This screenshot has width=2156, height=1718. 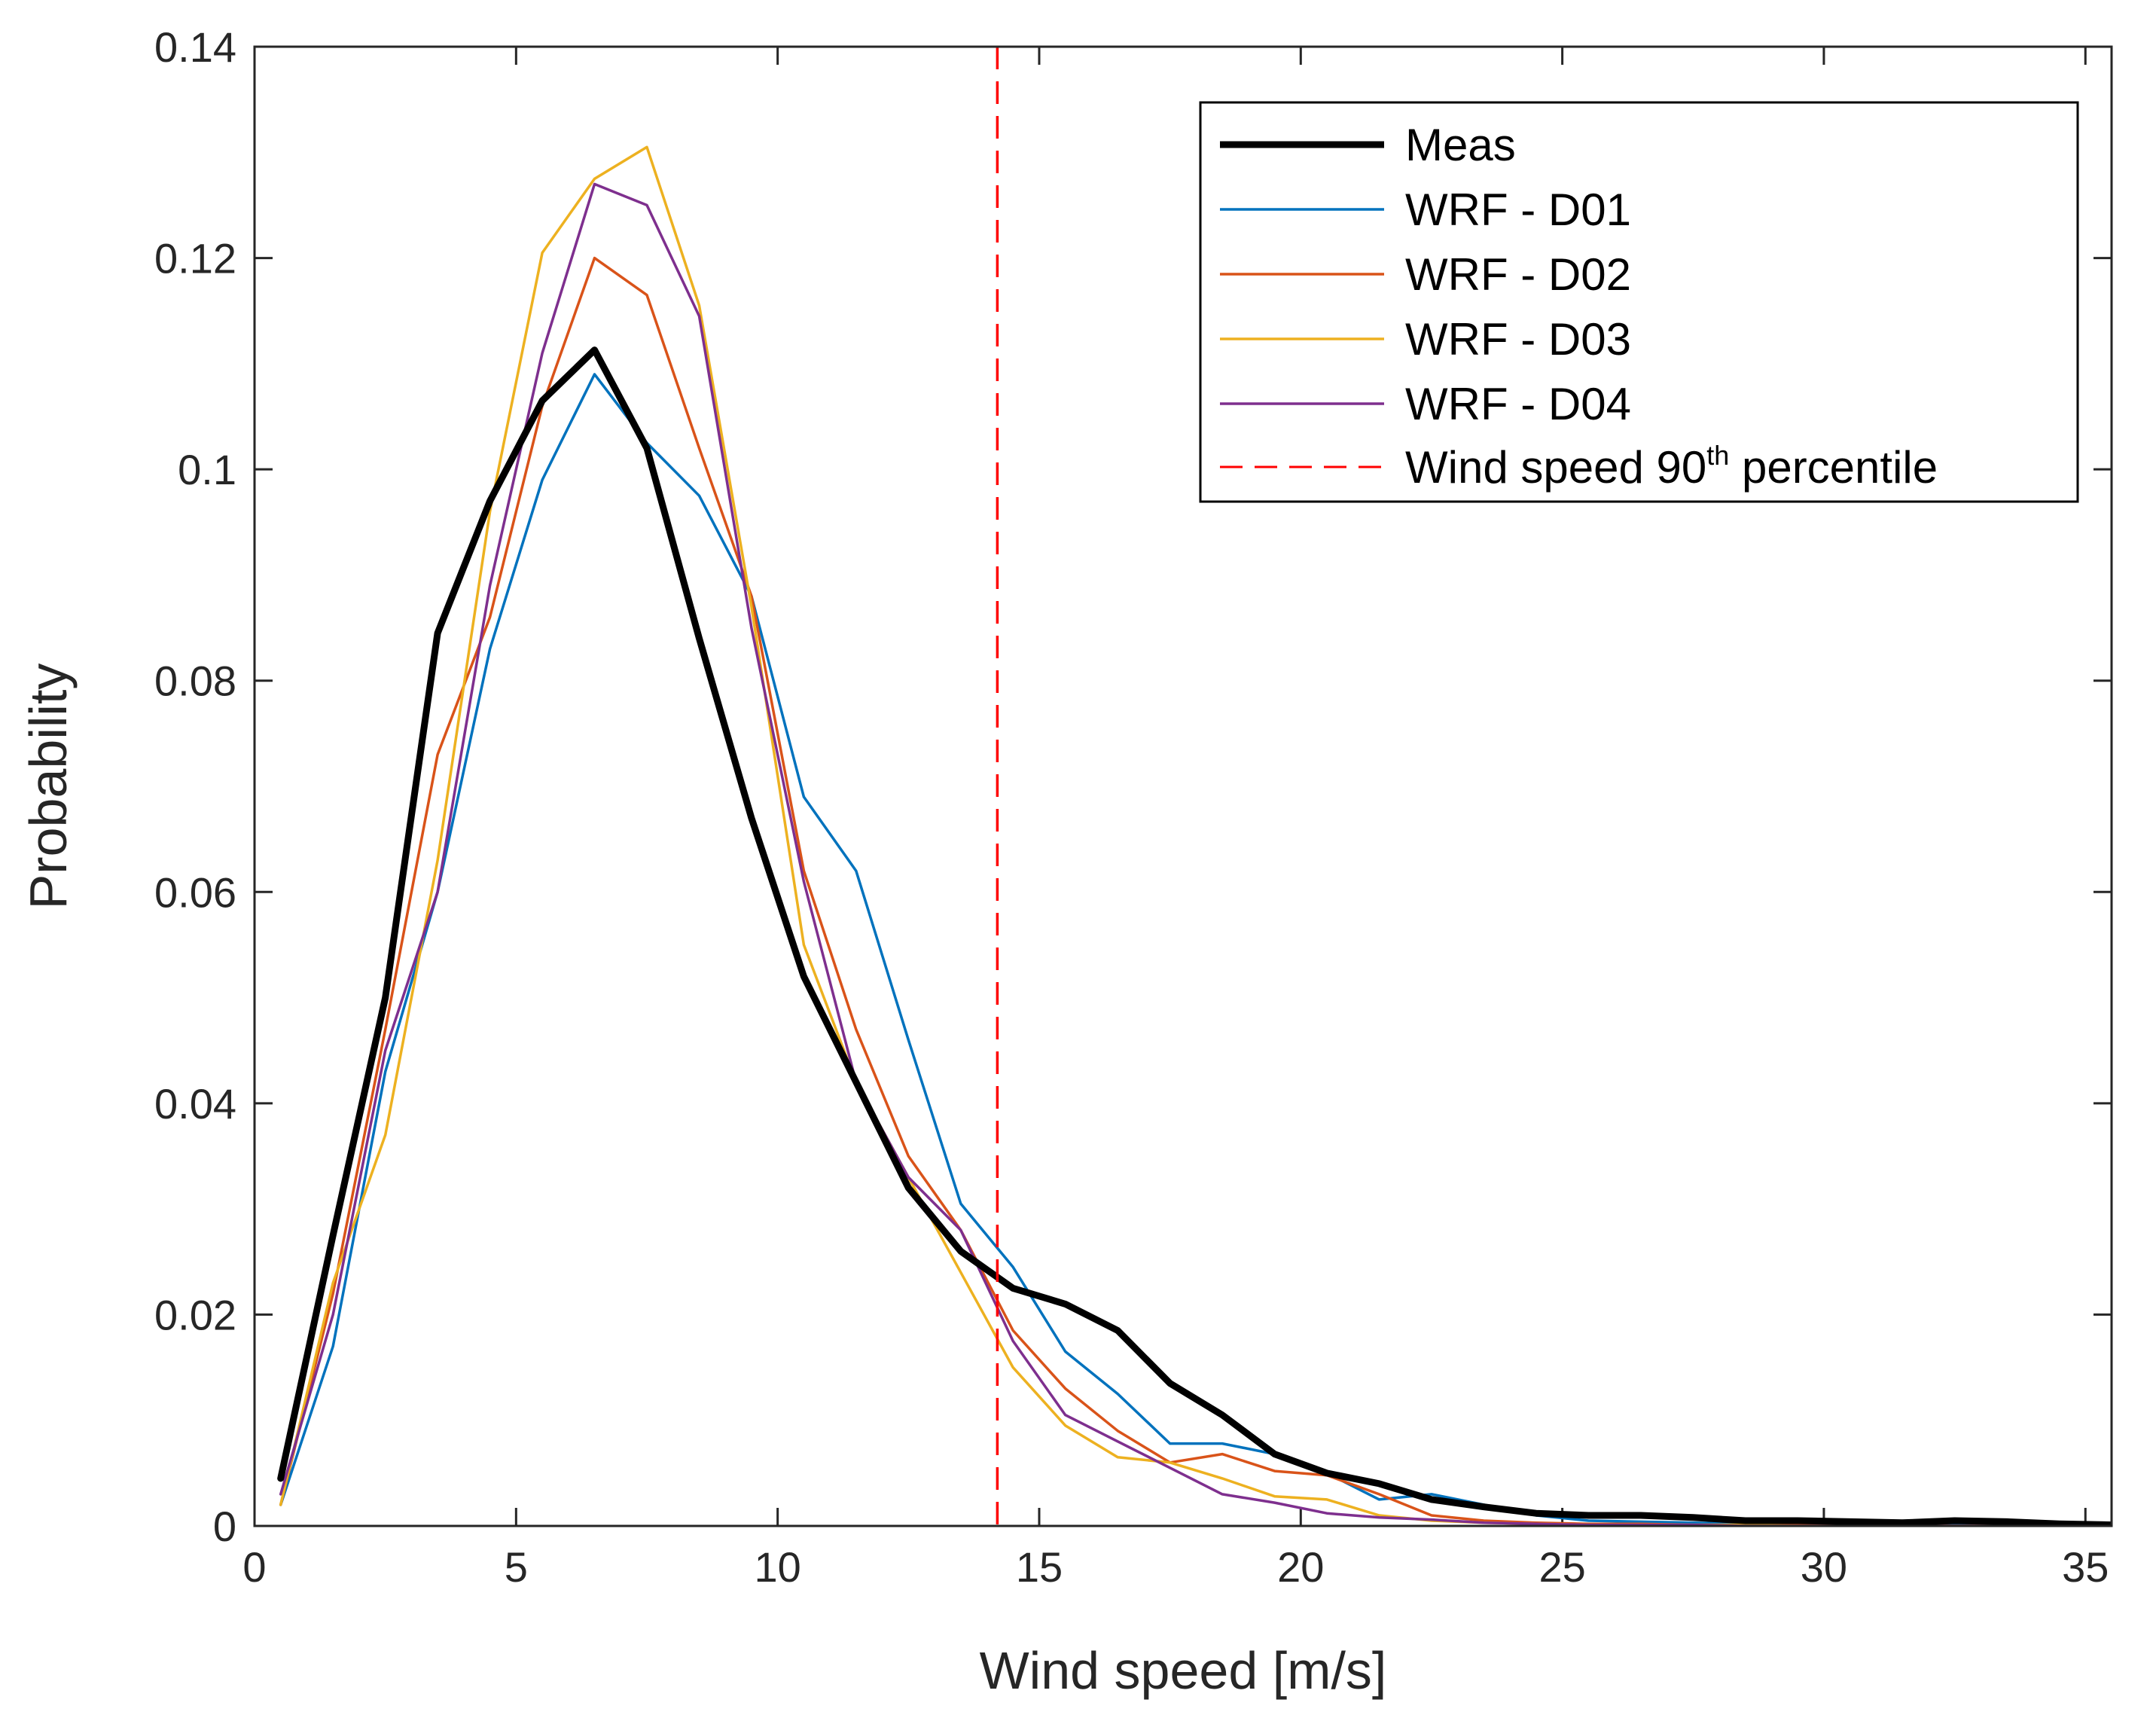 What do you see at coordinates (1460, 145) in the screenshot?
I see `legend-label-meas: Meas` at bounding box center [1460, 145].